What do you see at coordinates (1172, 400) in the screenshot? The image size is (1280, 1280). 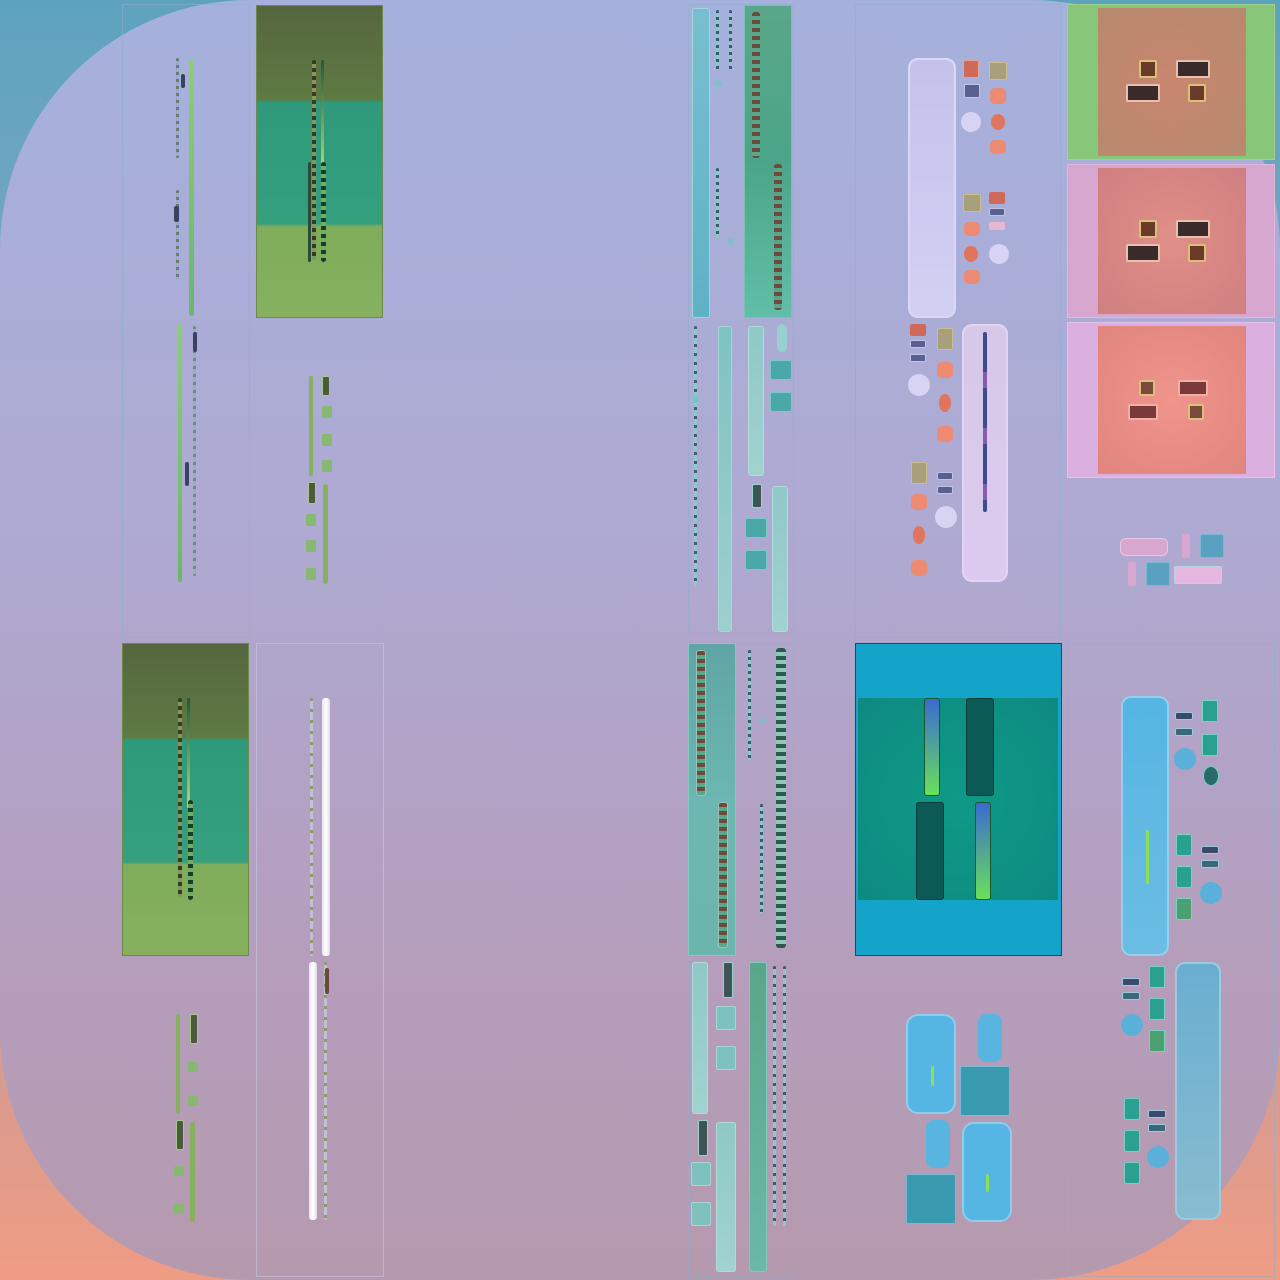 I see `map-card-rose-inner` at bounding box center [1172, 400].